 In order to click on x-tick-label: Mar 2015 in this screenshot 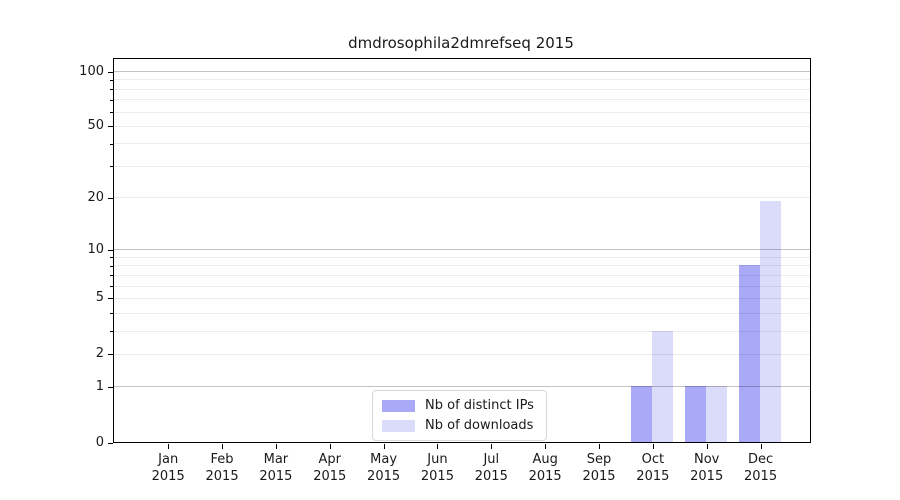, I will do `click(276, 468)`.